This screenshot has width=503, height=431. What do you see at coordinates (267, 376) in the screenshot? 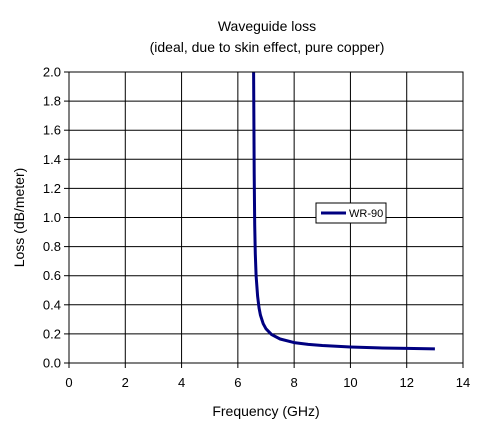
I see `x-axis-ticks: 0 2 4 6 8 10 12 14` at bounding box center [267, 376].